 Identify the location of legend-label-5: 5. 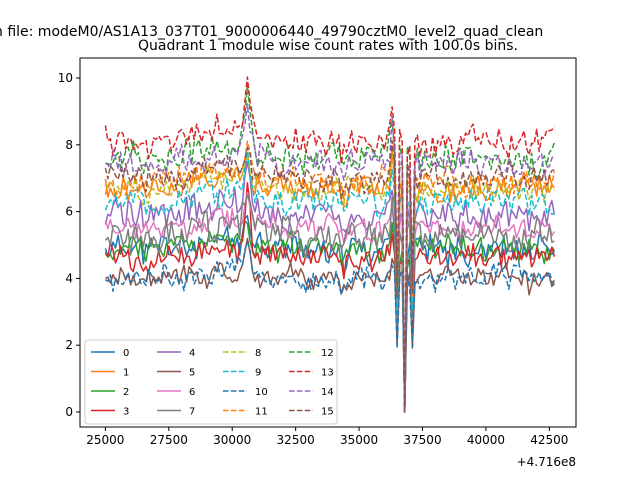
(192, 373).